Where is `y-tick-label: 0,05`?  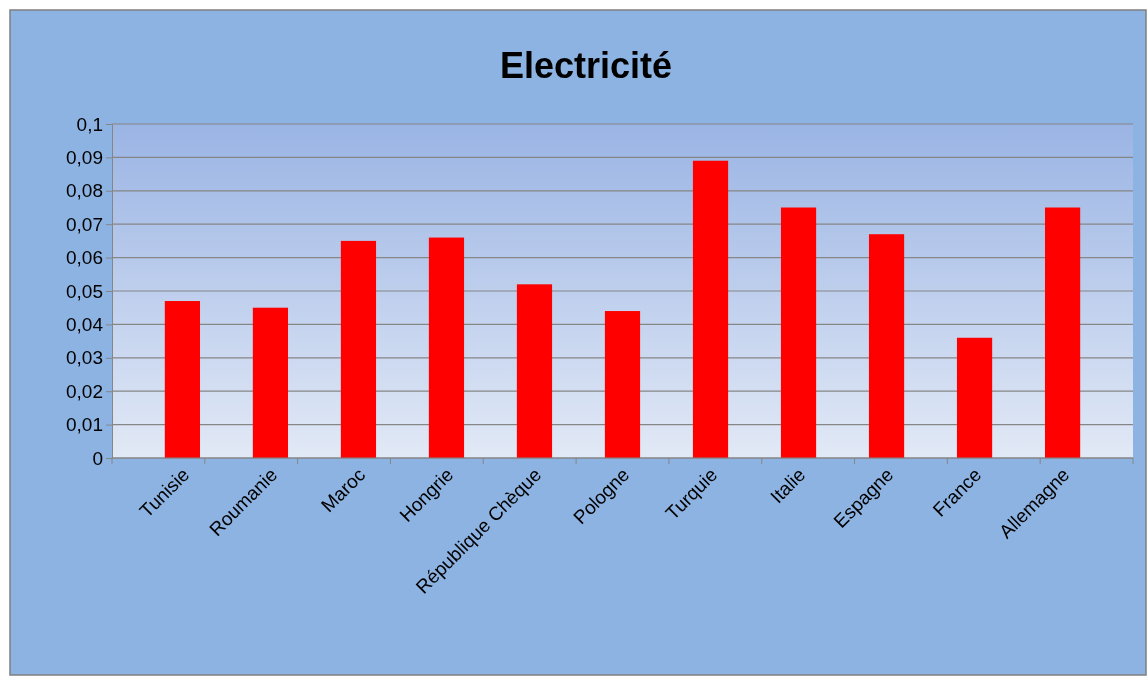
y-tick-label: 0,05 is located at coordinates (84, 291).